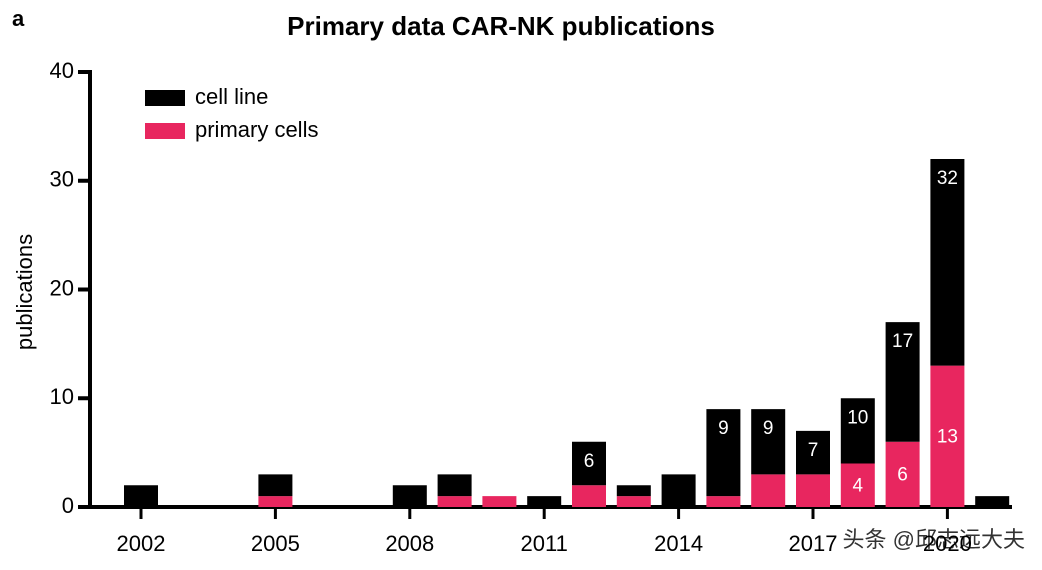 The width and height of the screenshot is (1042, 570). Describe the element at coordinates (947, 543) in the screenshot. I see `x-tick-label: 2020` at that location.